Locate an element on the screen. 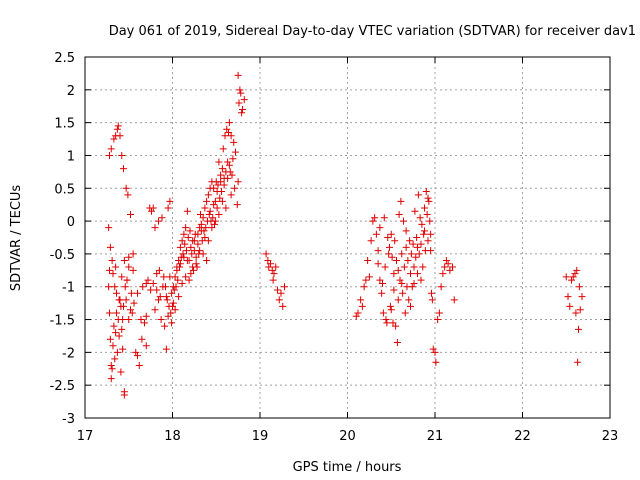  y-tick-label: 1.5 is located at coordinates (64, 124).